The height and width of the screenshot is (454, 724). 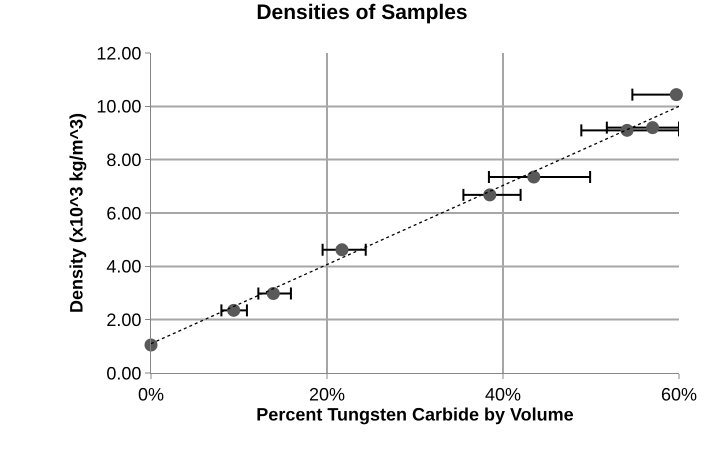 What do you see at coordinates (362, 12) in the screenshot?
I see `chart-title: Densities of Samples` at bounding box center [362, 12].